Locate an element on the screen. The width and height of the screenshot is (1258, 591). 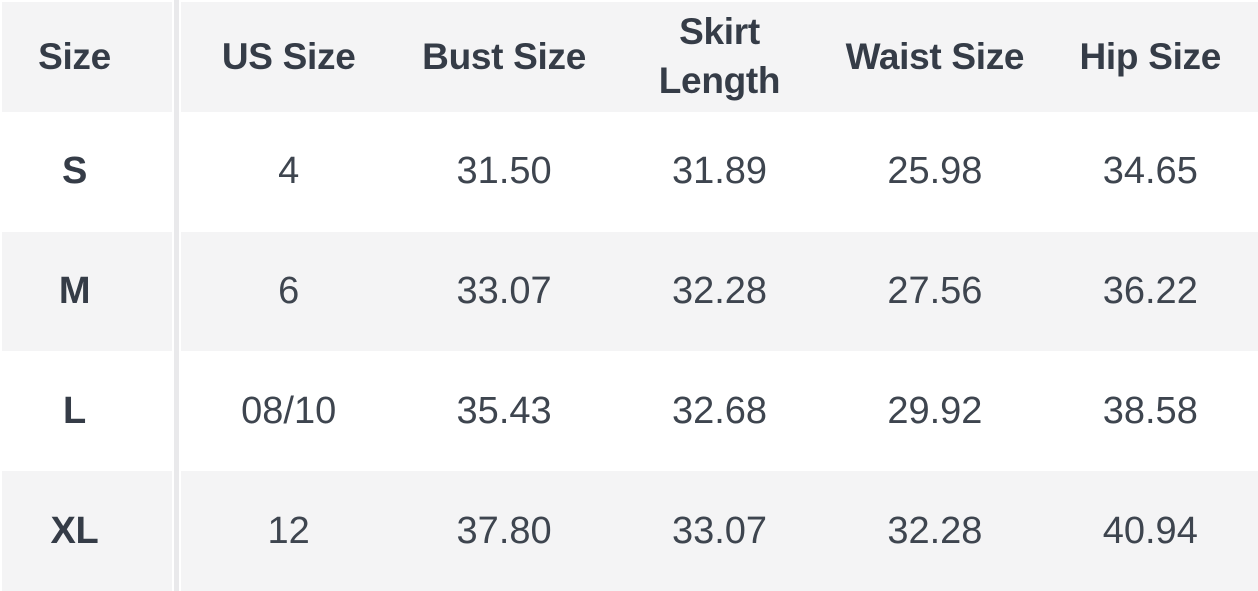
frozen-column-divider is located at coordinates (176, 295).